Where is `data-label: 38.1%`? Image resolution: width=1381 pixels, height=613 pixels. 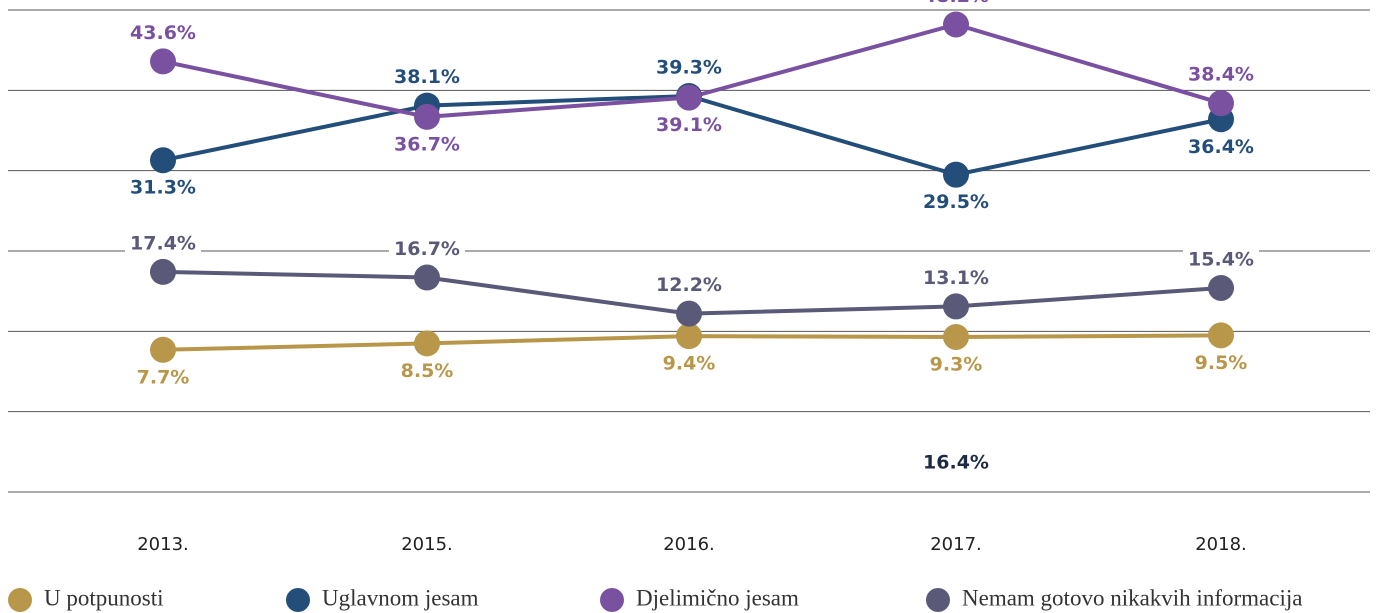
data-label: 38.1% is located at coordinates (427, 77).